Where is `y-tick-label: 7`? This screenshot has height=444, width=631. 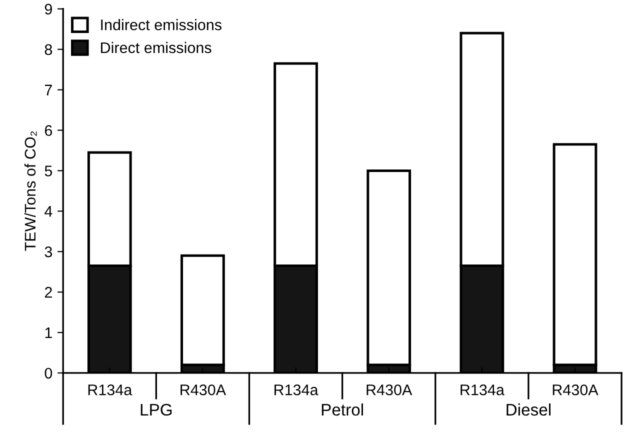
y-tick-label: 7 is located at coordinates (48, 90).